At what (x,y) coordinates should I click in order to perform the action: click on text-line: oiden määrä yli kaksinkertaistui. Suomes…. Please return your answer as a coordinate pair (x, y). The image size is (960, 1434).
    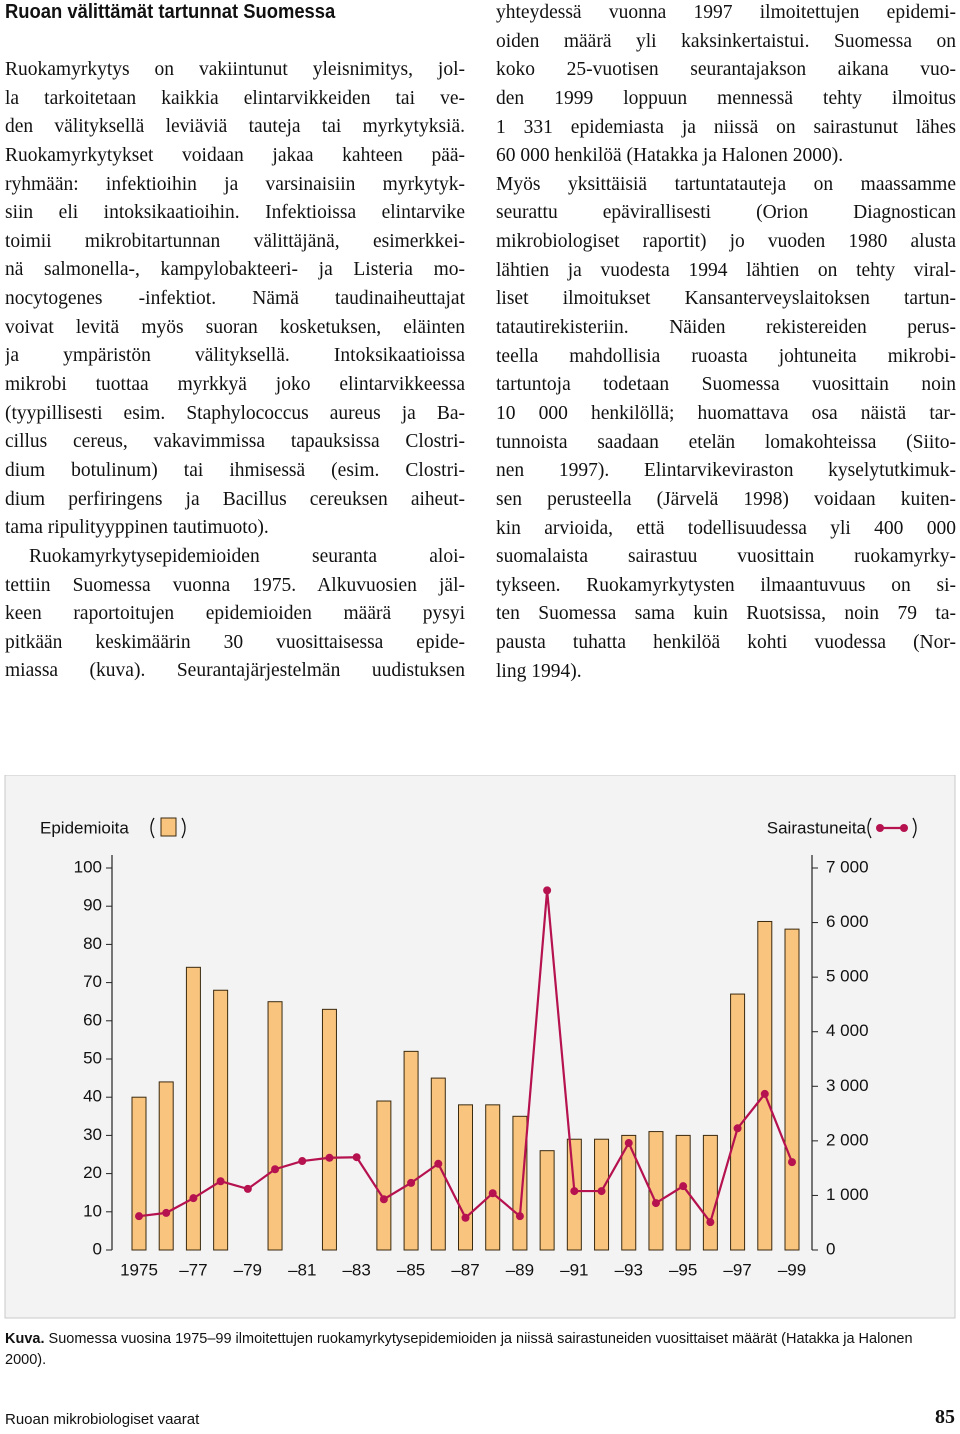
    Looking at the image, I should click on (726, 41).